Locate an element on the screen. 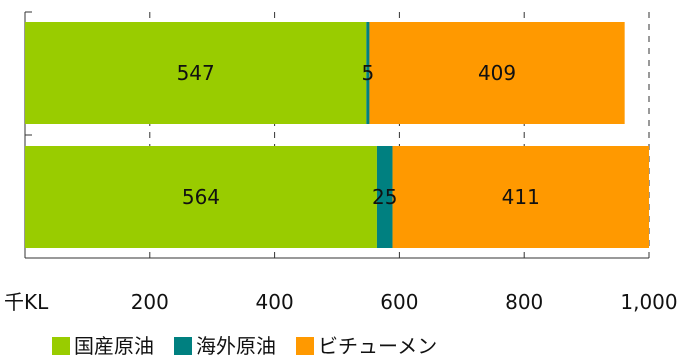  data-label: 5 is located at coordinates (368, 73).